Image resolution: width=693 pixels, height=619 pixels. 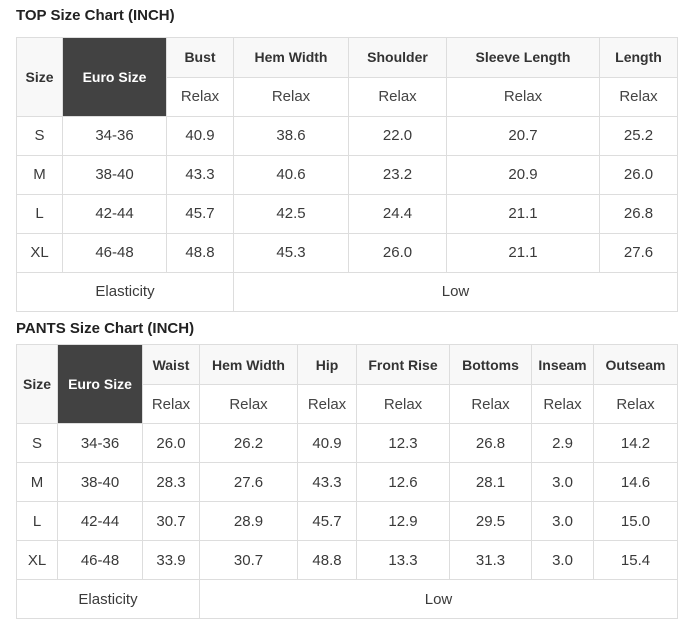 I want to click on value-cell: 21.1, so click(x=523, y=252).